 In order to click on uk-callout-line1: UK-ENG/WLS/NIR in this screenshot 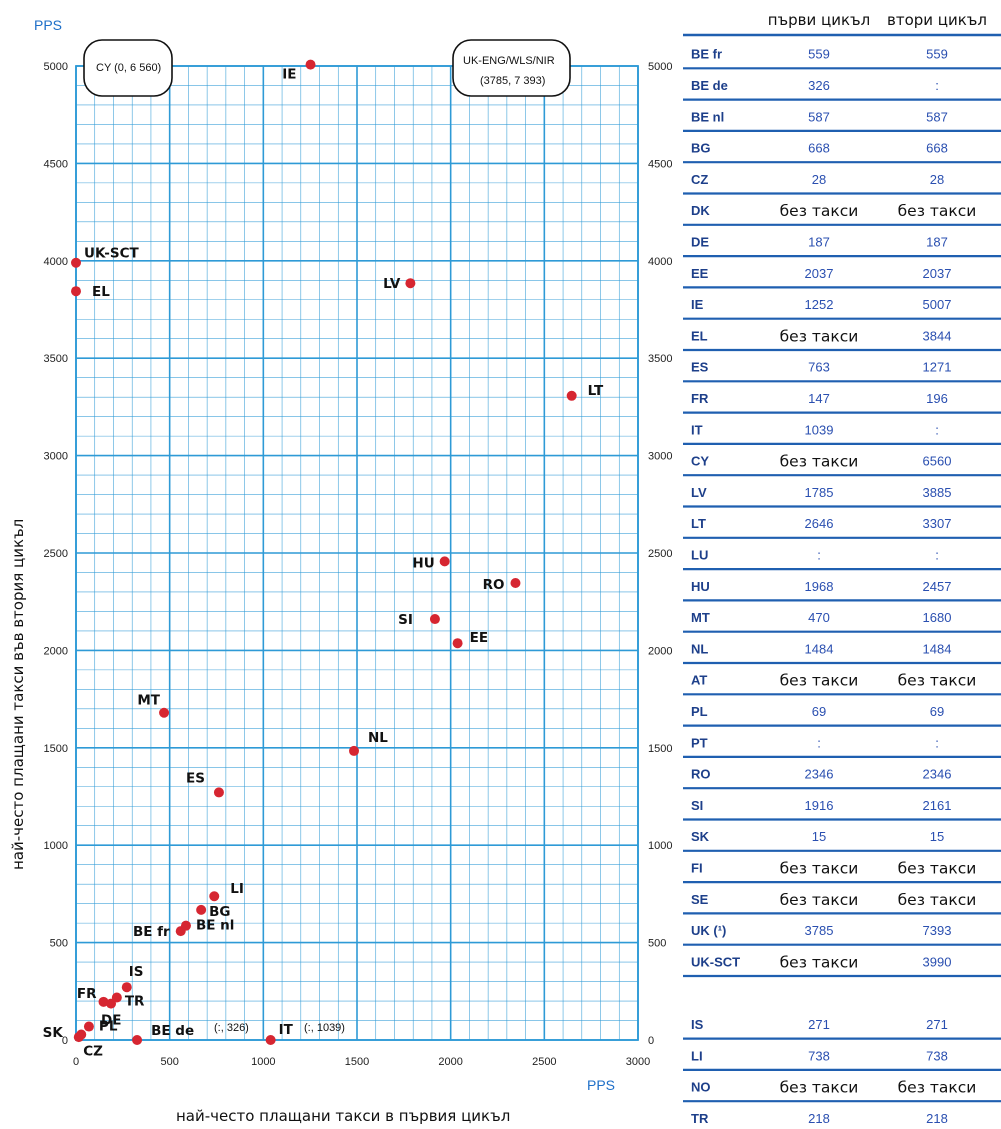, I will do `click(509, 61)`.